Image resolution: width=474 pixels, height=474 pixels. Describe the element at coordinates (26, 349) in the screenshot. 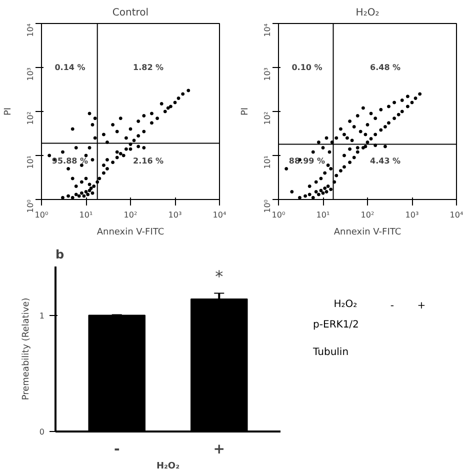

I see `y-axis-title: Premeability (Relative)` at that location.